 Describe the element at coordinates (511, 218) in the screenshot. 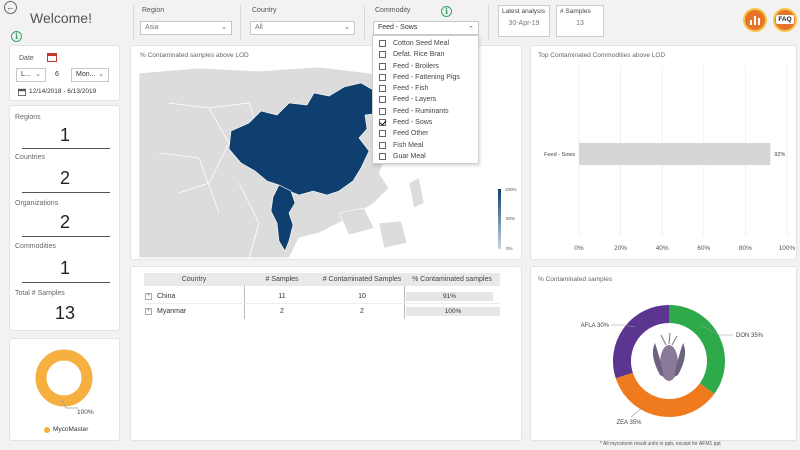

I see `map-legend-tick: 50%` at that location.